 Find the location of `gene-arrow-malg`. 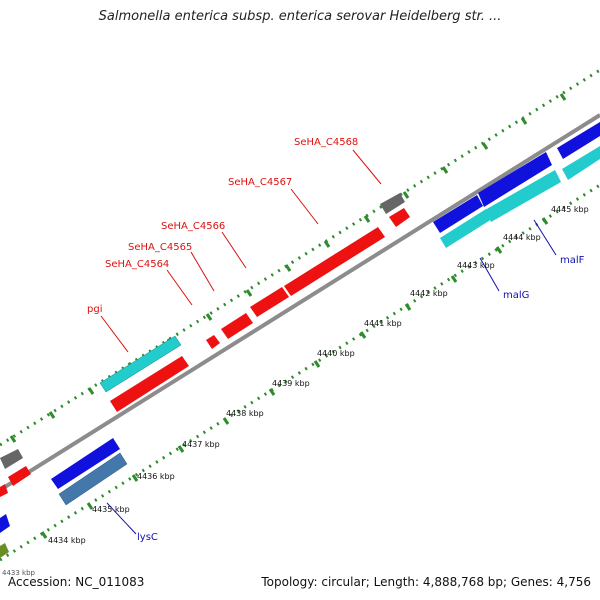

gene-arrow-malg is located at coordinates (466, 228).